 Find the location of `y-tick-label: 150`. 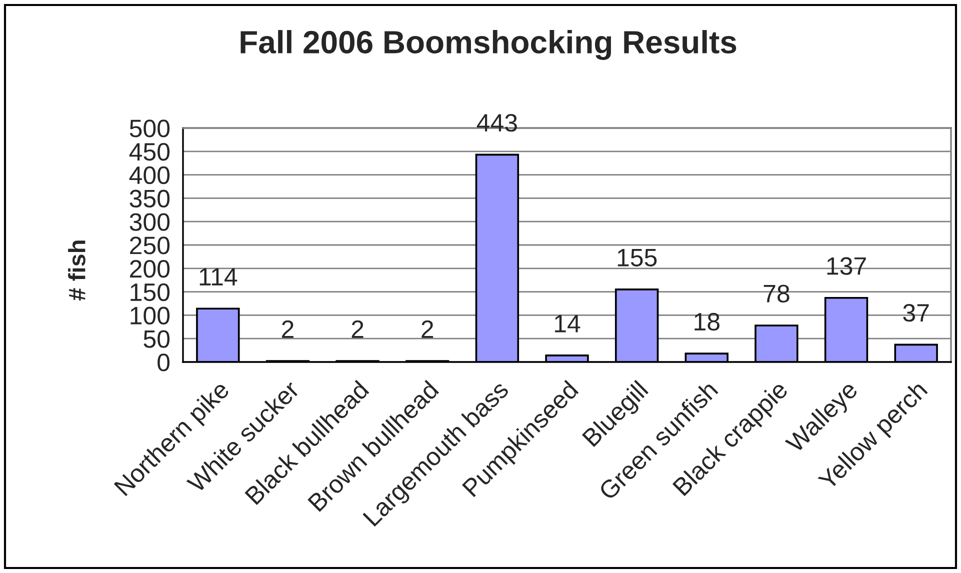

y-tick-label: 150 is located at coordinates (150, 292).